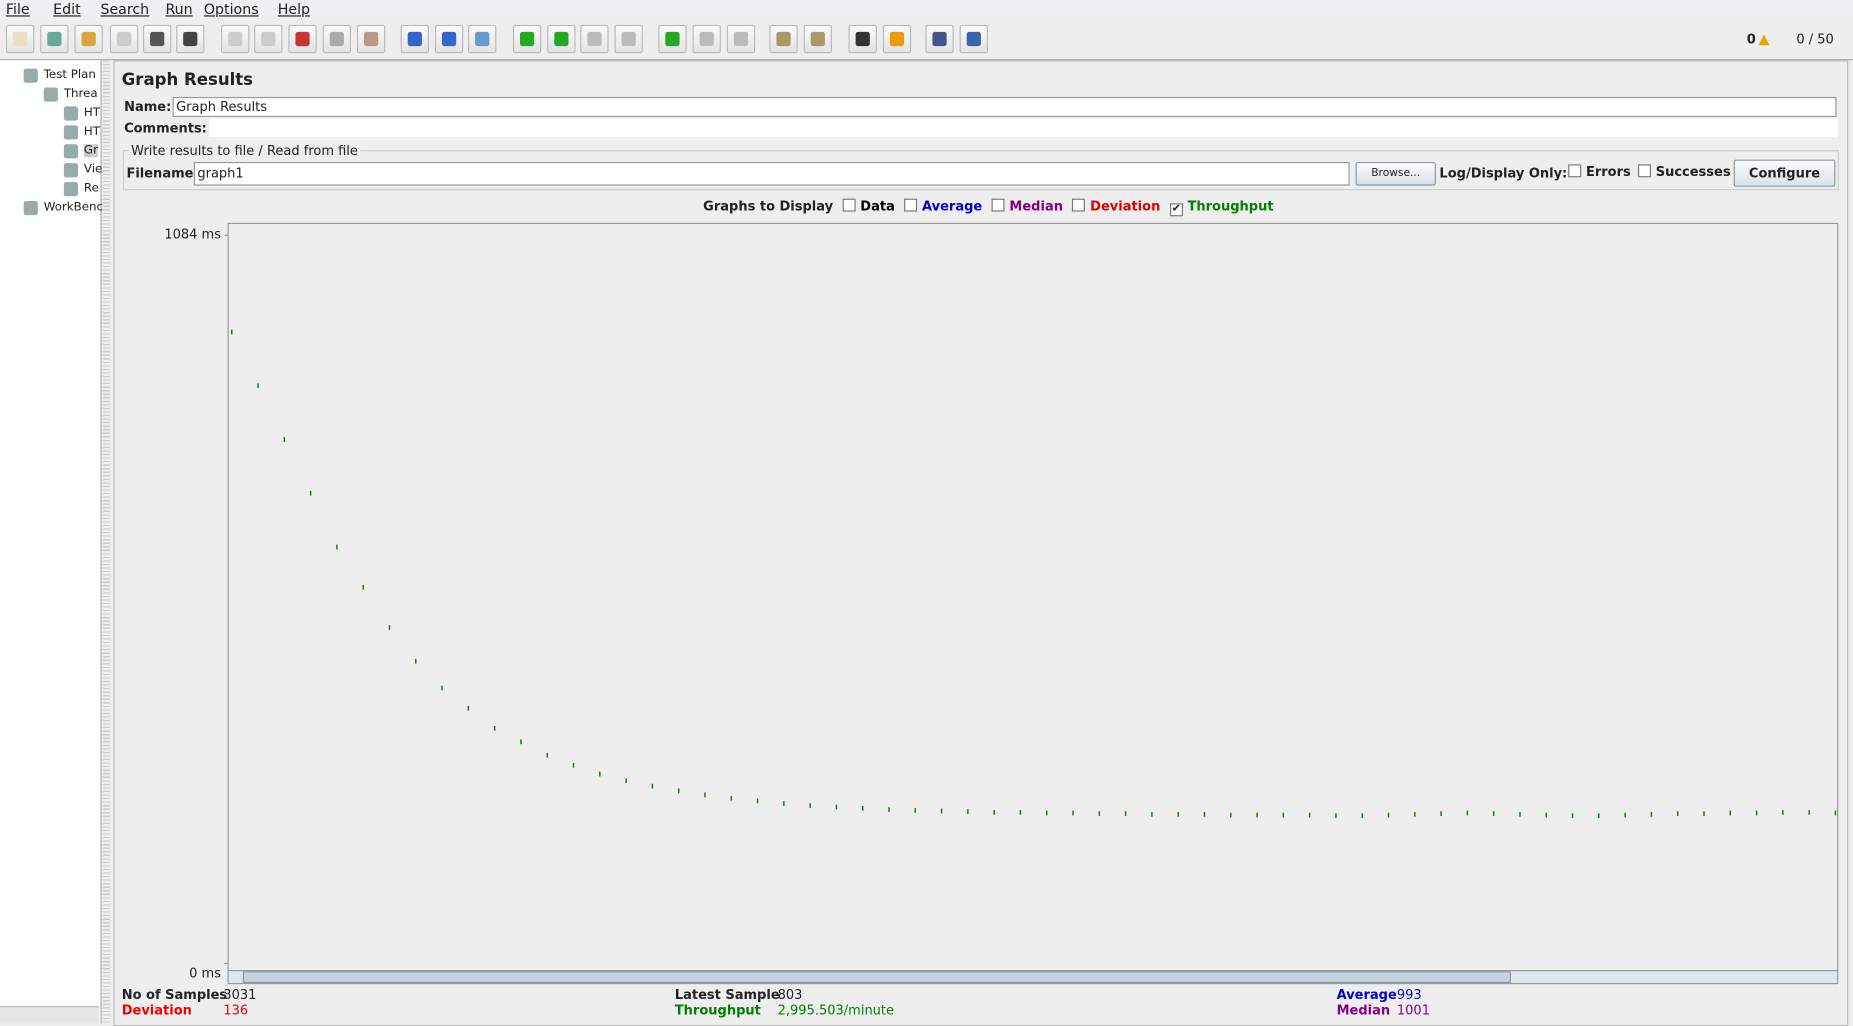 This screenshot has height=1026, width=1853. Describe the element at coordinates (294, 9) in the screenshot. I see `menu-item: Help` at that location.